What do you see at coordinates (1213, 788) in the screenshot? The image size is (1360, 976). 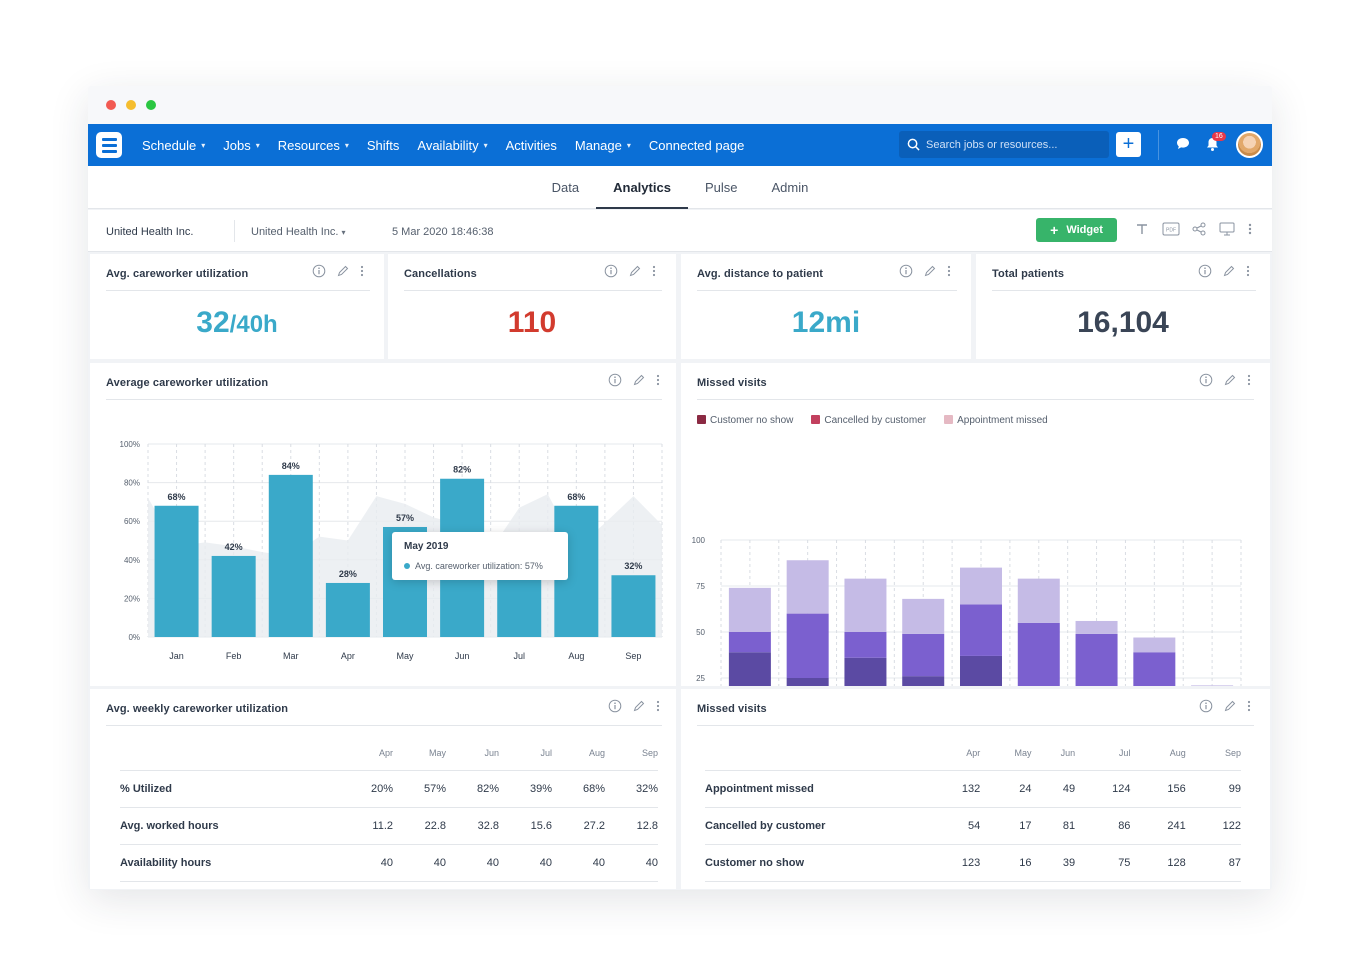 I see `table-cell: 99` at bounding box center [1213, 788].